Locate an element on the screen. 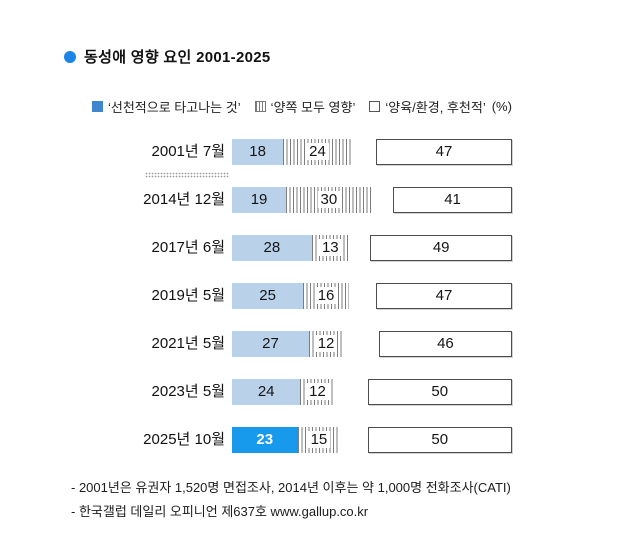 The height and width of the screenshot is (553, 640). legend-label-innate: ‘선천적으로 타고나는 것’ is located at coordinates (174, 107).